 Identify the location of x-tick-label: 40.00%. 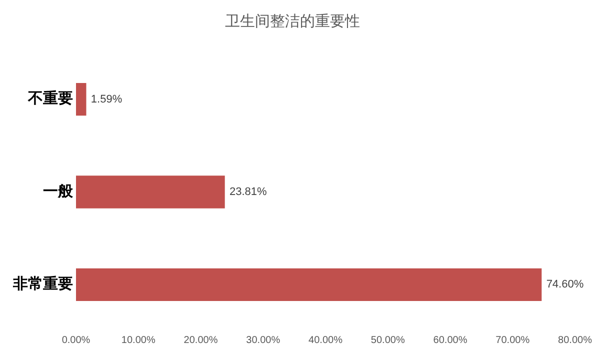
(325, 340).